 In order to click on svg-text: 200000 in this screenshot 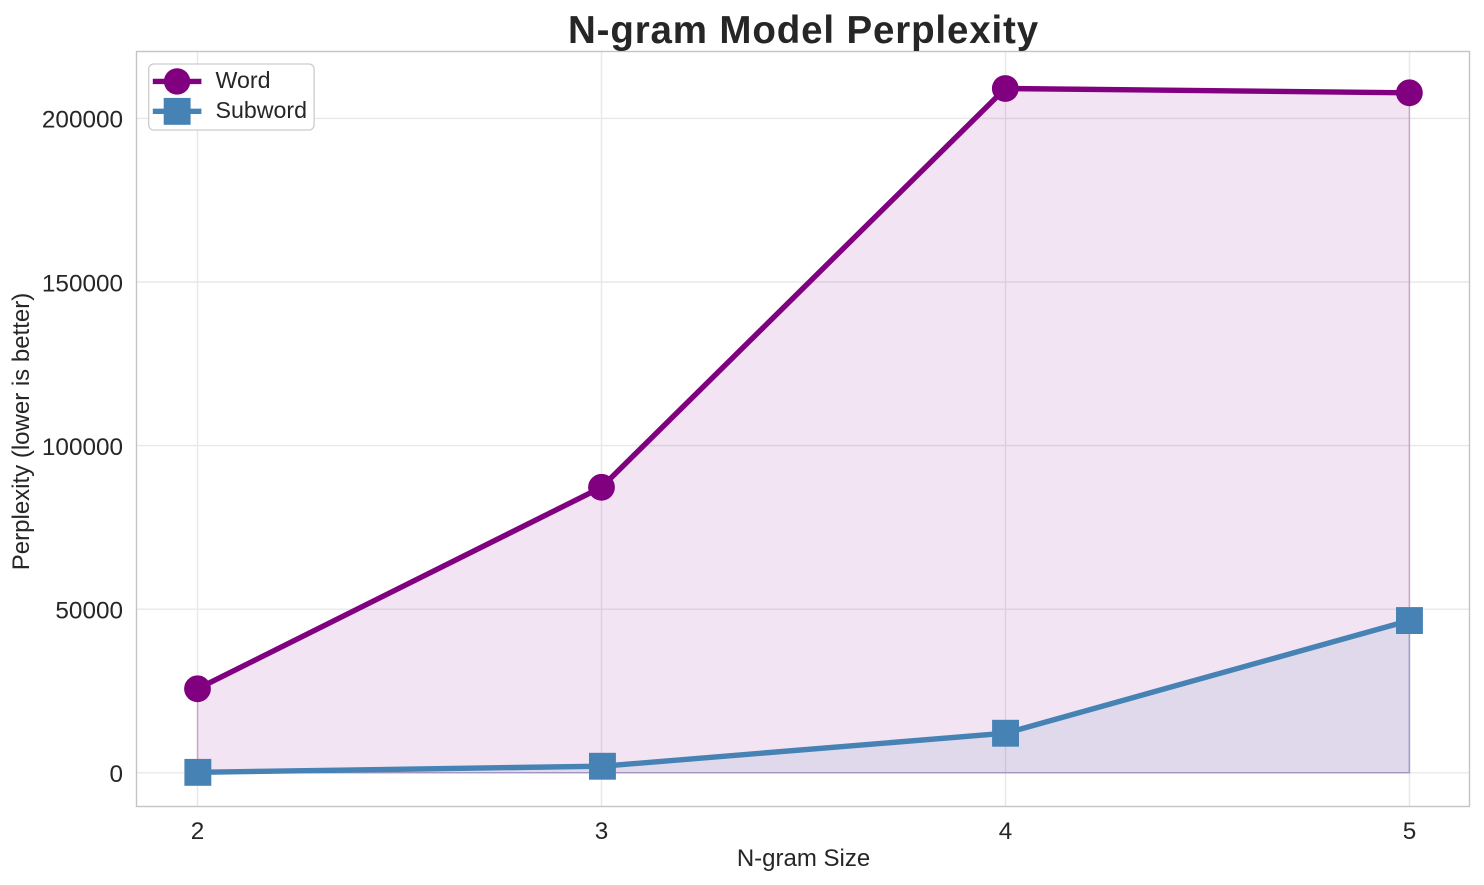, I will do `click(82, 120)`.